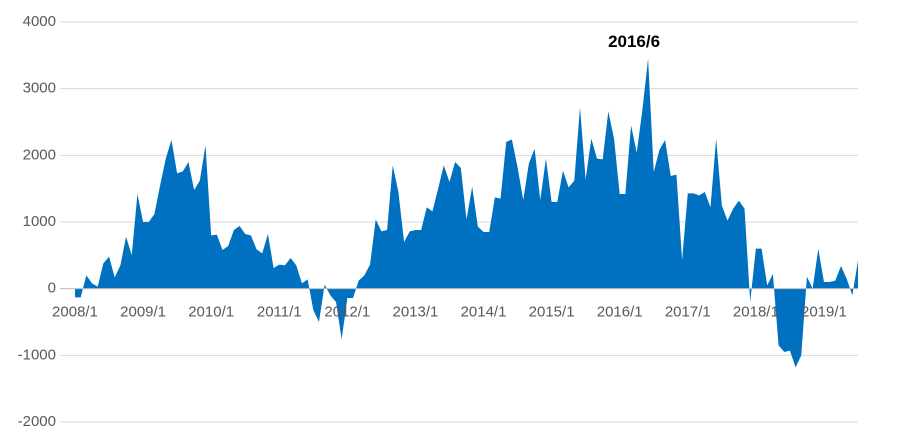 This screenshot has width=908, height=445. Describe the element at coordinates (39, 221) in the screenshot. I see `y-tick-label: 1000` at that location.